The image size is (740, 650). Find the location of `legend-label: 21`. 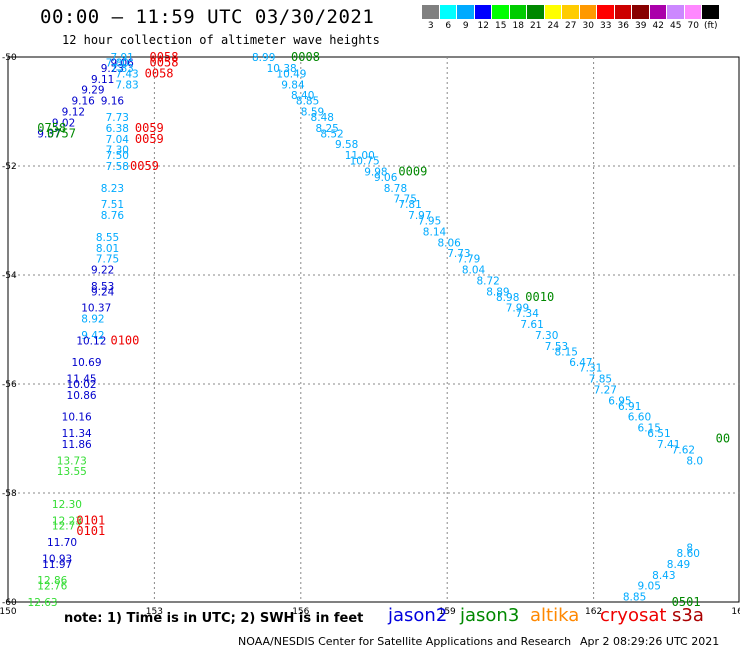

legend-label: 21 is located at coordinates (536, 26).